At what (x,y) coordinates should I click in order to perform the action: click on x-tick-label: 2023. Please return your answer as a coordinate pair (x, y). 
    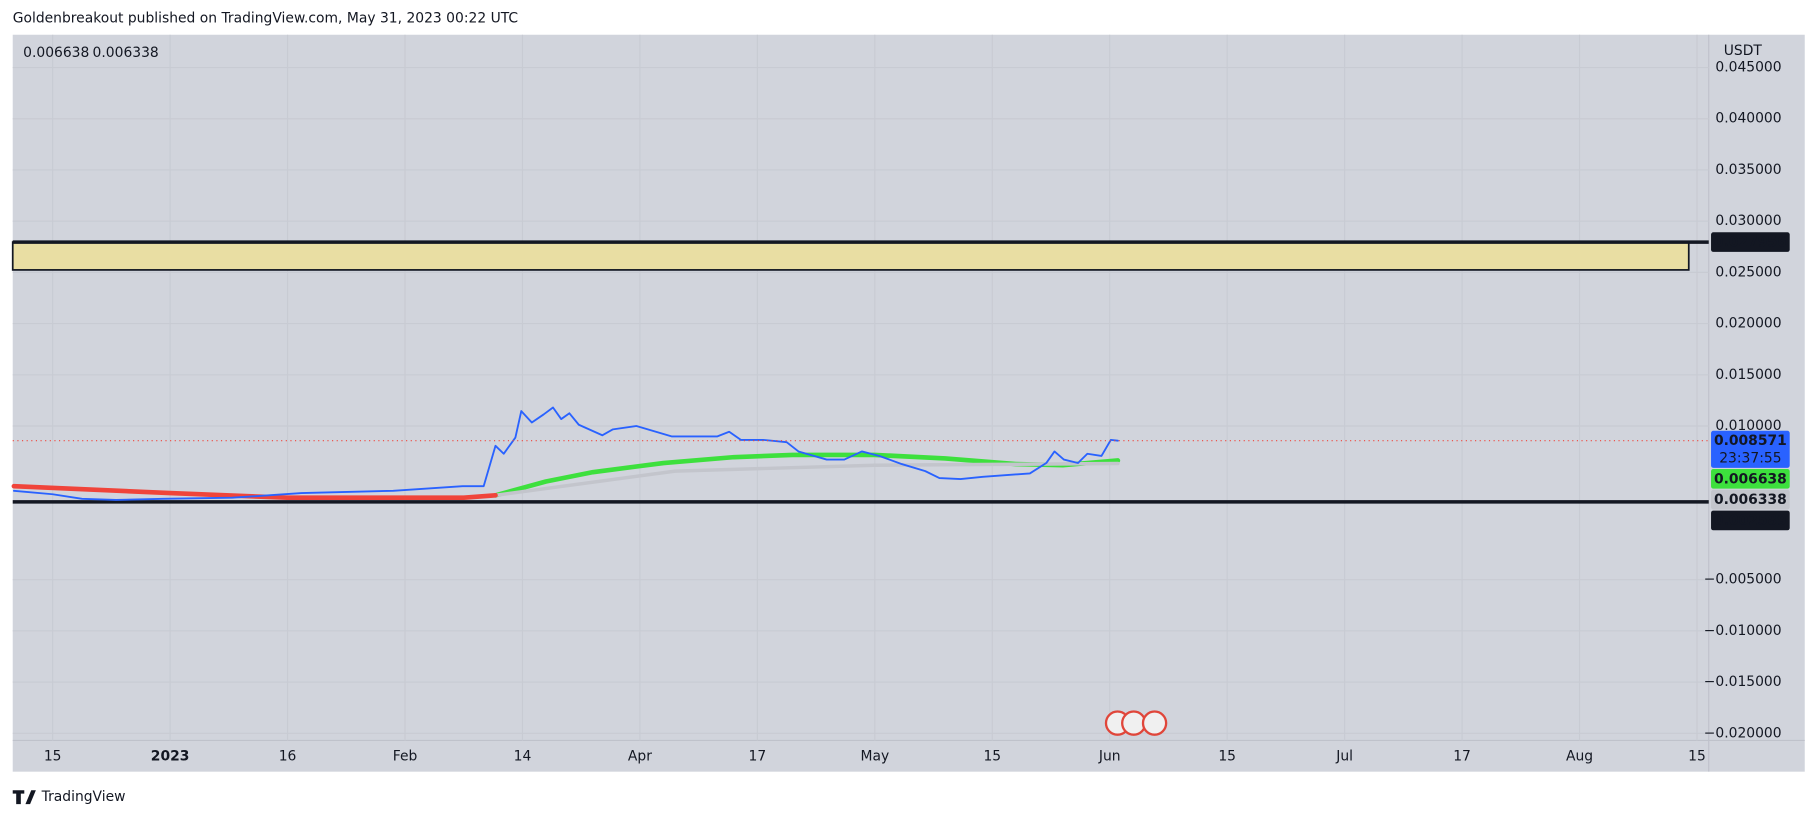
    Looking at the image, I should click on (170, 757).